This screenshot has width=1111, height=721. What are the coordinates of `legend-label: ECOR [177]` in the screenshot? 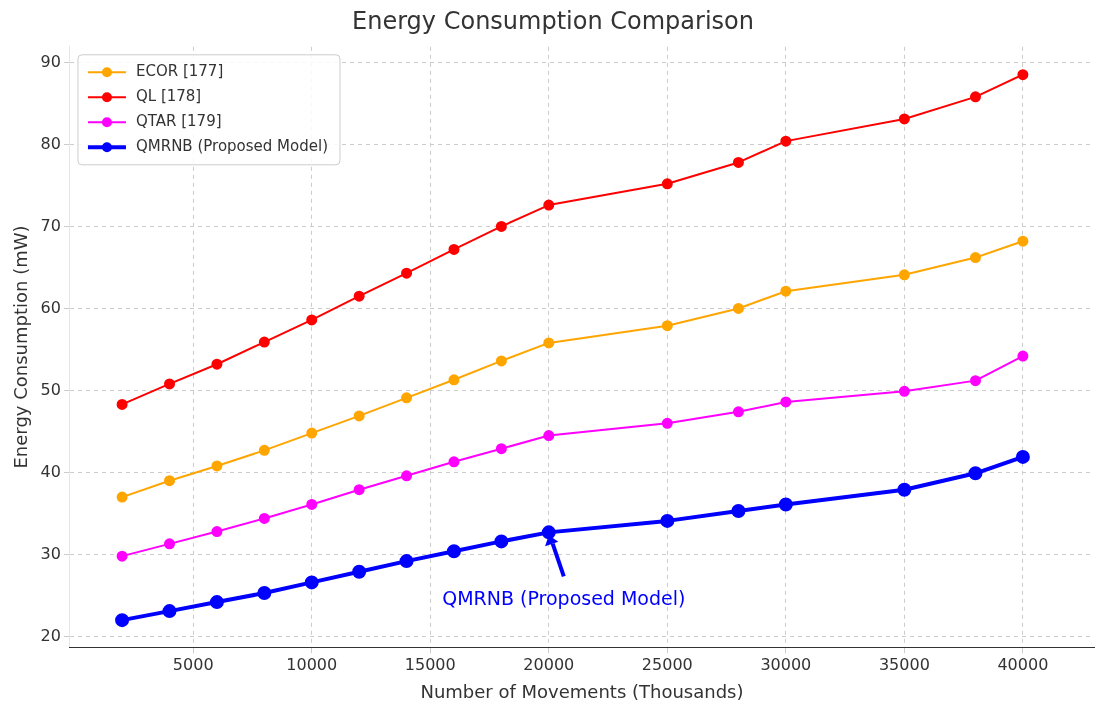 It's located at (179, 71).